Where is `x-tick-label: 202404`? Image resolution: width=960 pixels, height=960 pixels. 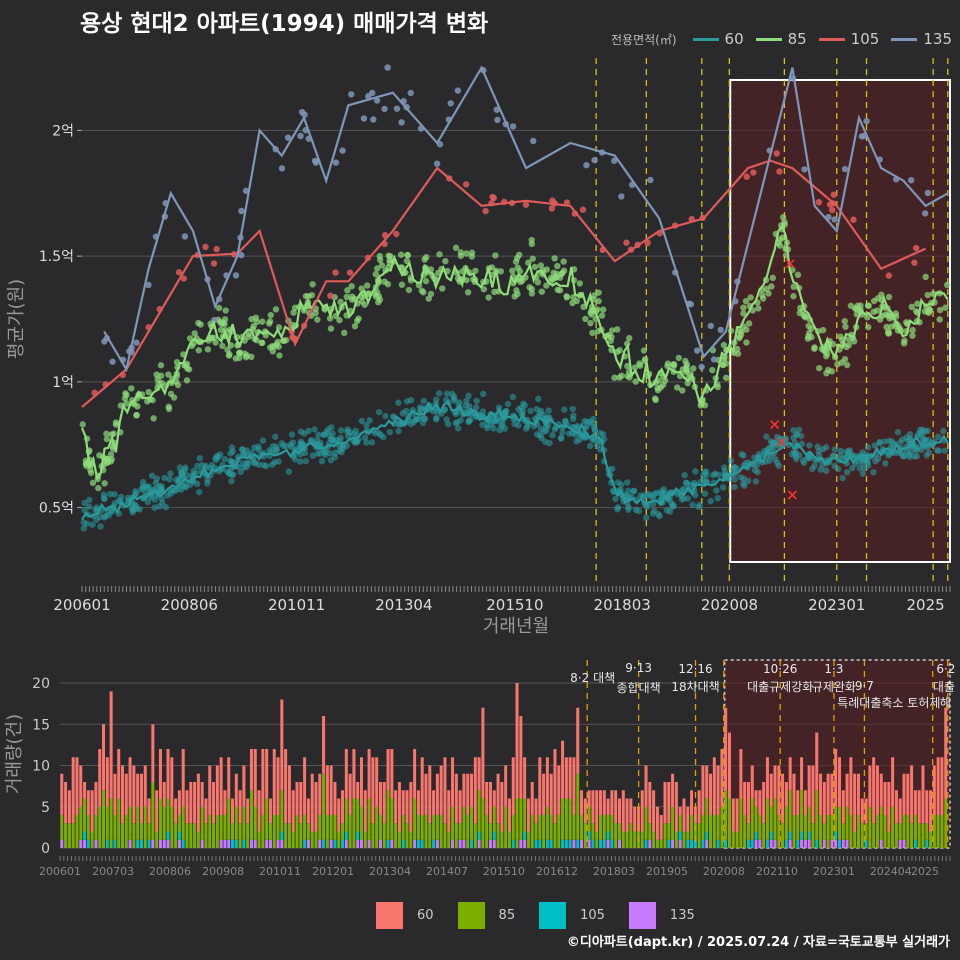 x-tick-label: 202404 is located at coordinates (891, 871).